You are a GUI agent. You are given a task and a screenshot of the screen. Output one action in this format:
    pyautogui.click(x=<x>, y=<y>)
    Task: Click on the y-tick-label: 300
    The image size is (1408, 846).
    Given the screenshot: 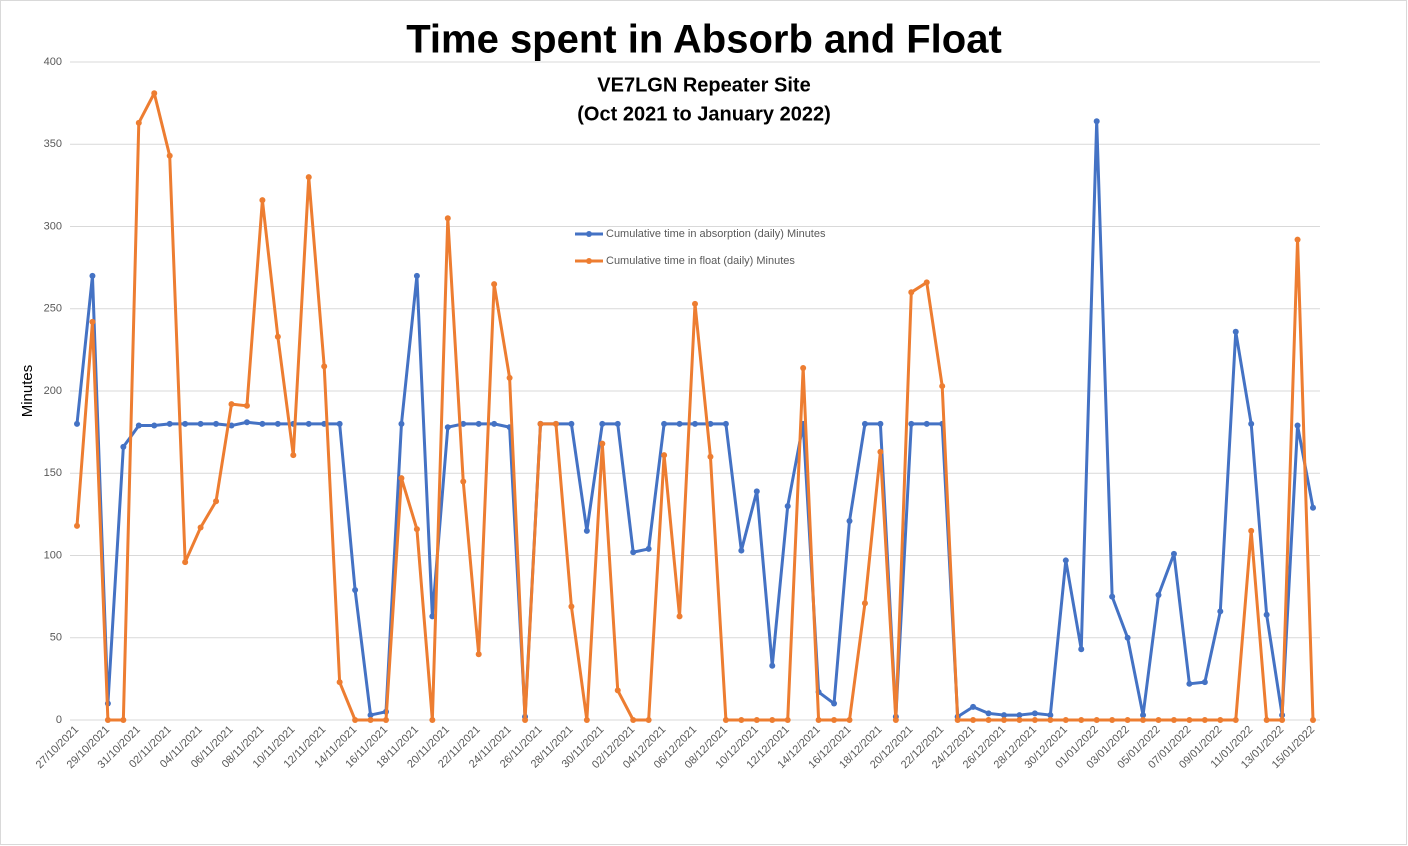 What is the action you would take?
    pyautogui.click(x=53, y=226)
    